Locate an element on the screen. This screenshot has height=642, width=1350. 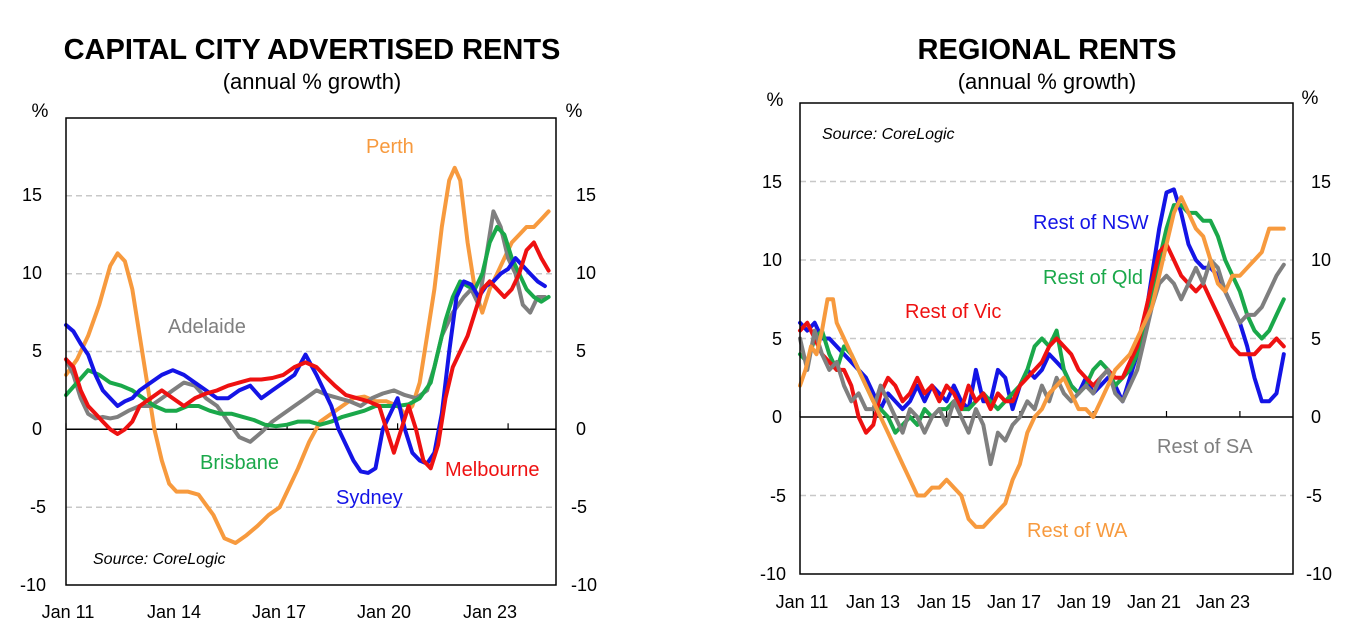
series-label-rest-of-vic: Rest of Vic is located at coordinates (953, 312).